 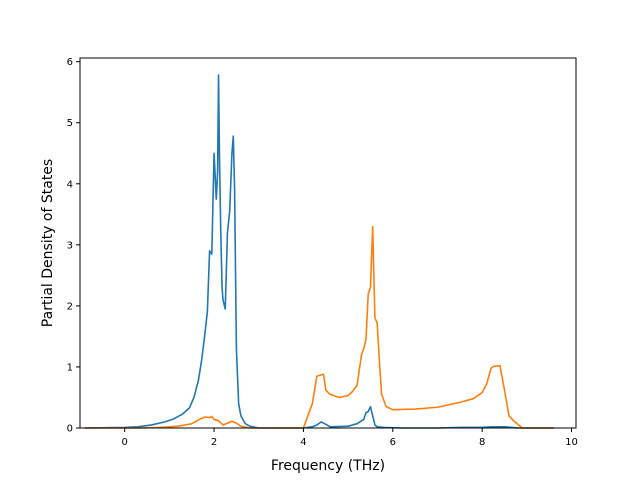 What do you see at coordinates (70, 123) in the screenshot?
I see `y-tick-label: 5` at bounding box center [70, 123].